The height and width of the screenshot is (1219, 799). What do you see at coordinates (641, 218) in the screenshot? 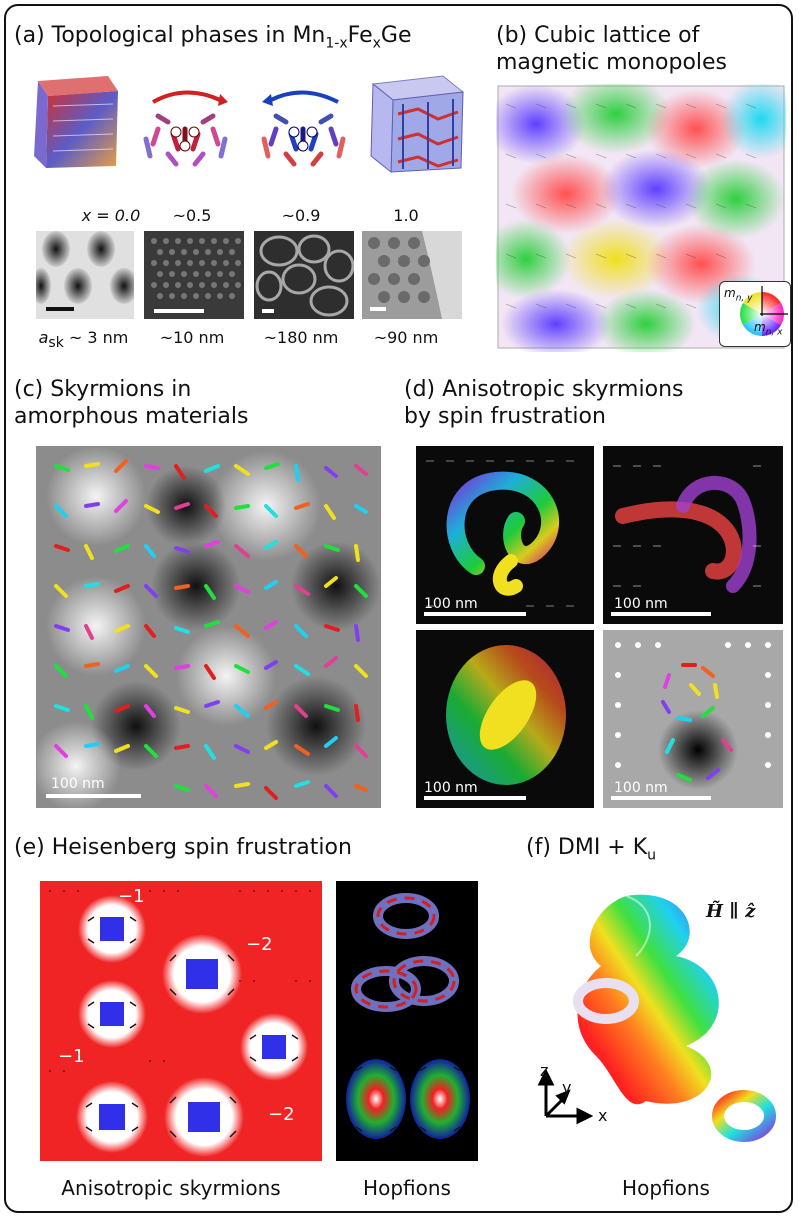
I see `monopole-lattice-cube` at bounding box center [641, 218].